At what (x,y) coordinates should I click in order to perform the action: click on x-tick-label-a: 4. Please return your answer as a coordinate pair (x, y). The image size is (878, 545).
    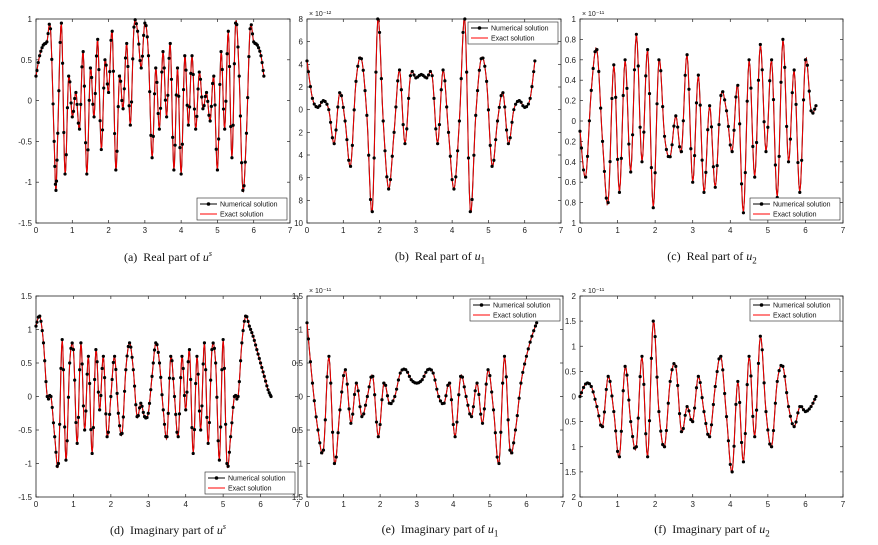
    Looking at the image, I should click on (181, 230).